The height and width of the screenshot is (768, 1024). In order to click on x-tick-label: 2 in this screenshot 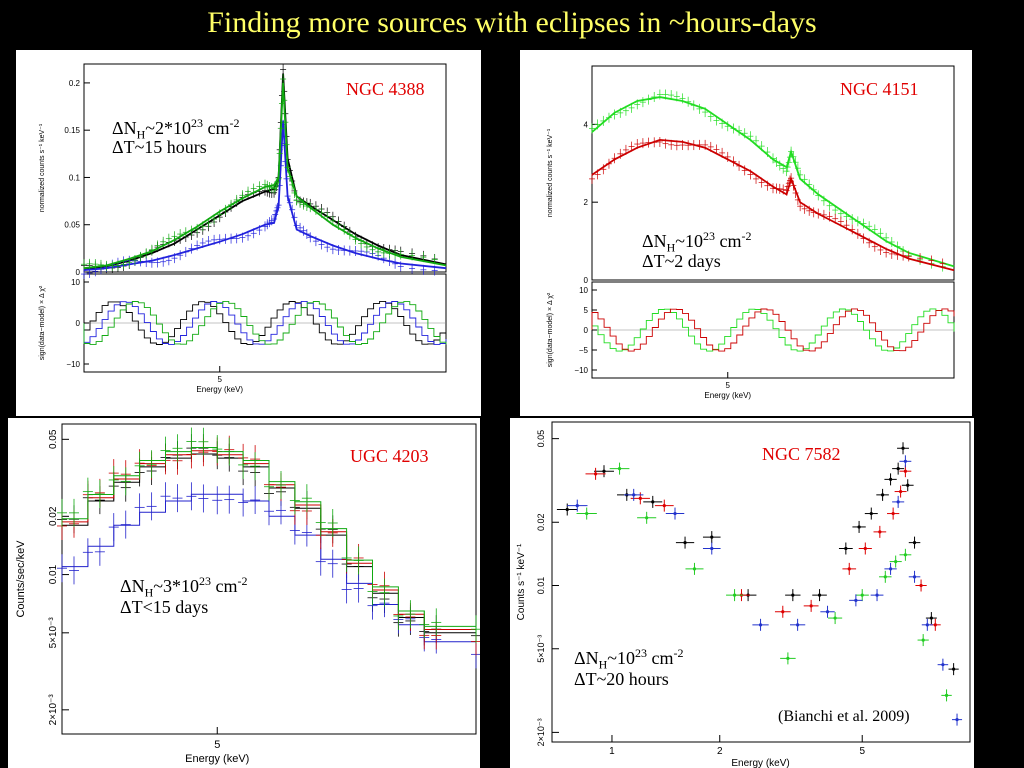, I will do `click(720, 751)`.